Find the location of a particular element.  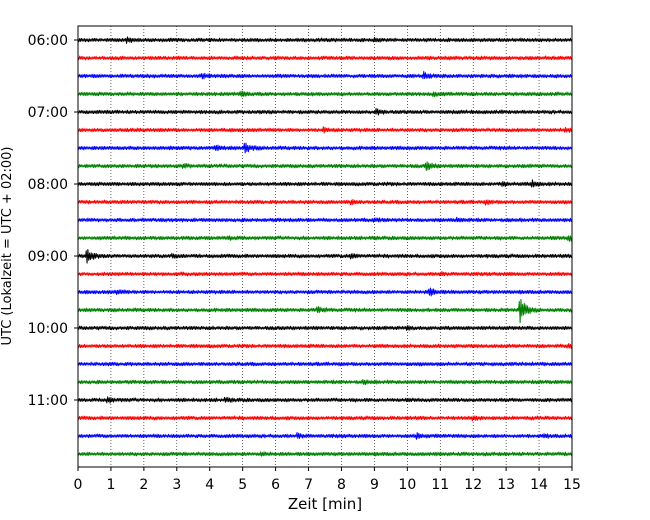

x-tick-label: 3 is located at coordinates (176, 485).